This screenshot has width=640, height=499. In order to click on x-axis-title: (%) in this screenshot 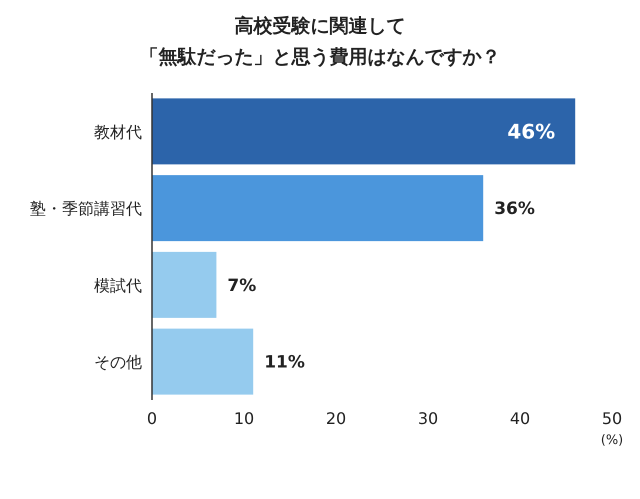, I will do `click(612, 440)`.